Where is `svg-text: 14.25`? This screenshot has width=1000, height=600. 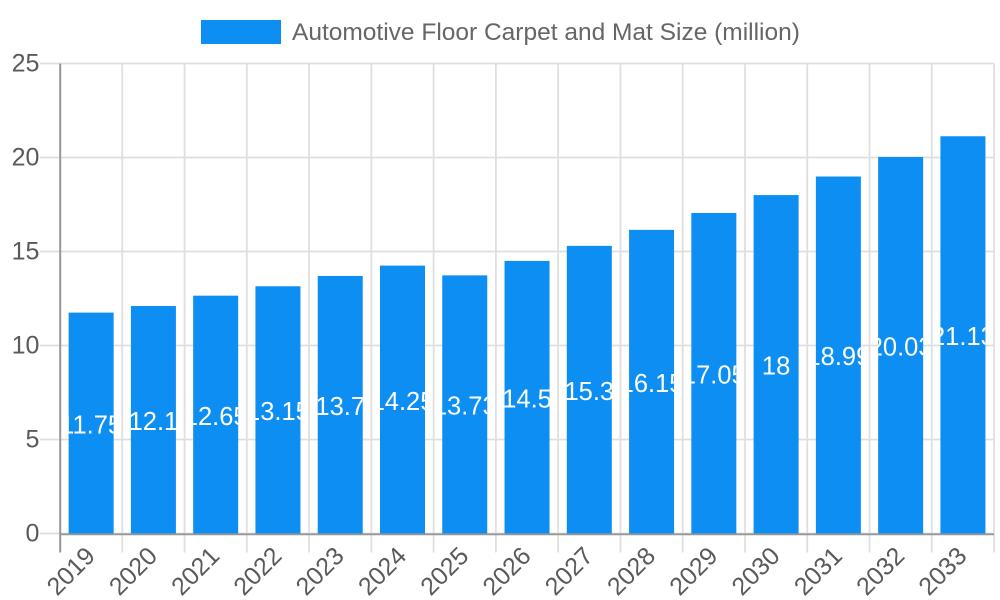 svg-text: 14.25 is located at coordinates (403, 402).